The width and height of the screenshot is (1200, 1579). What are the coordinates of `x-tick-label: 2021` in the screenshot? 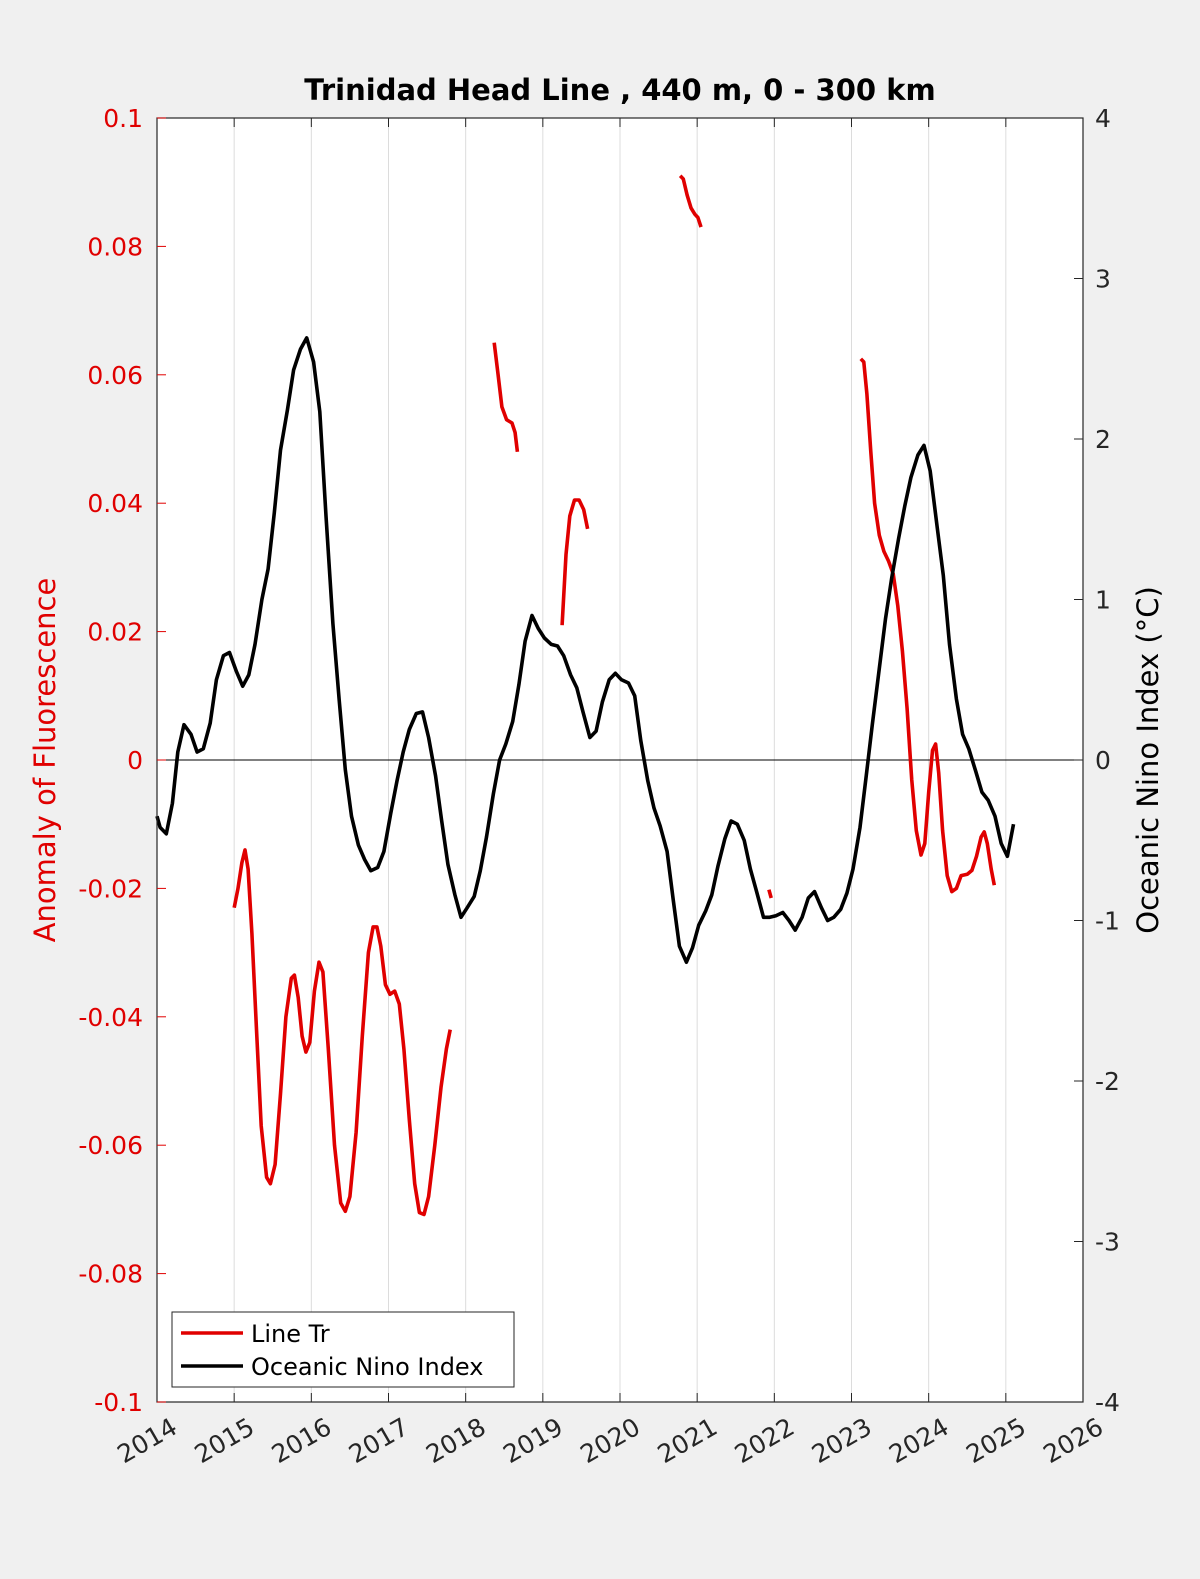 It's located at (688, 1440).